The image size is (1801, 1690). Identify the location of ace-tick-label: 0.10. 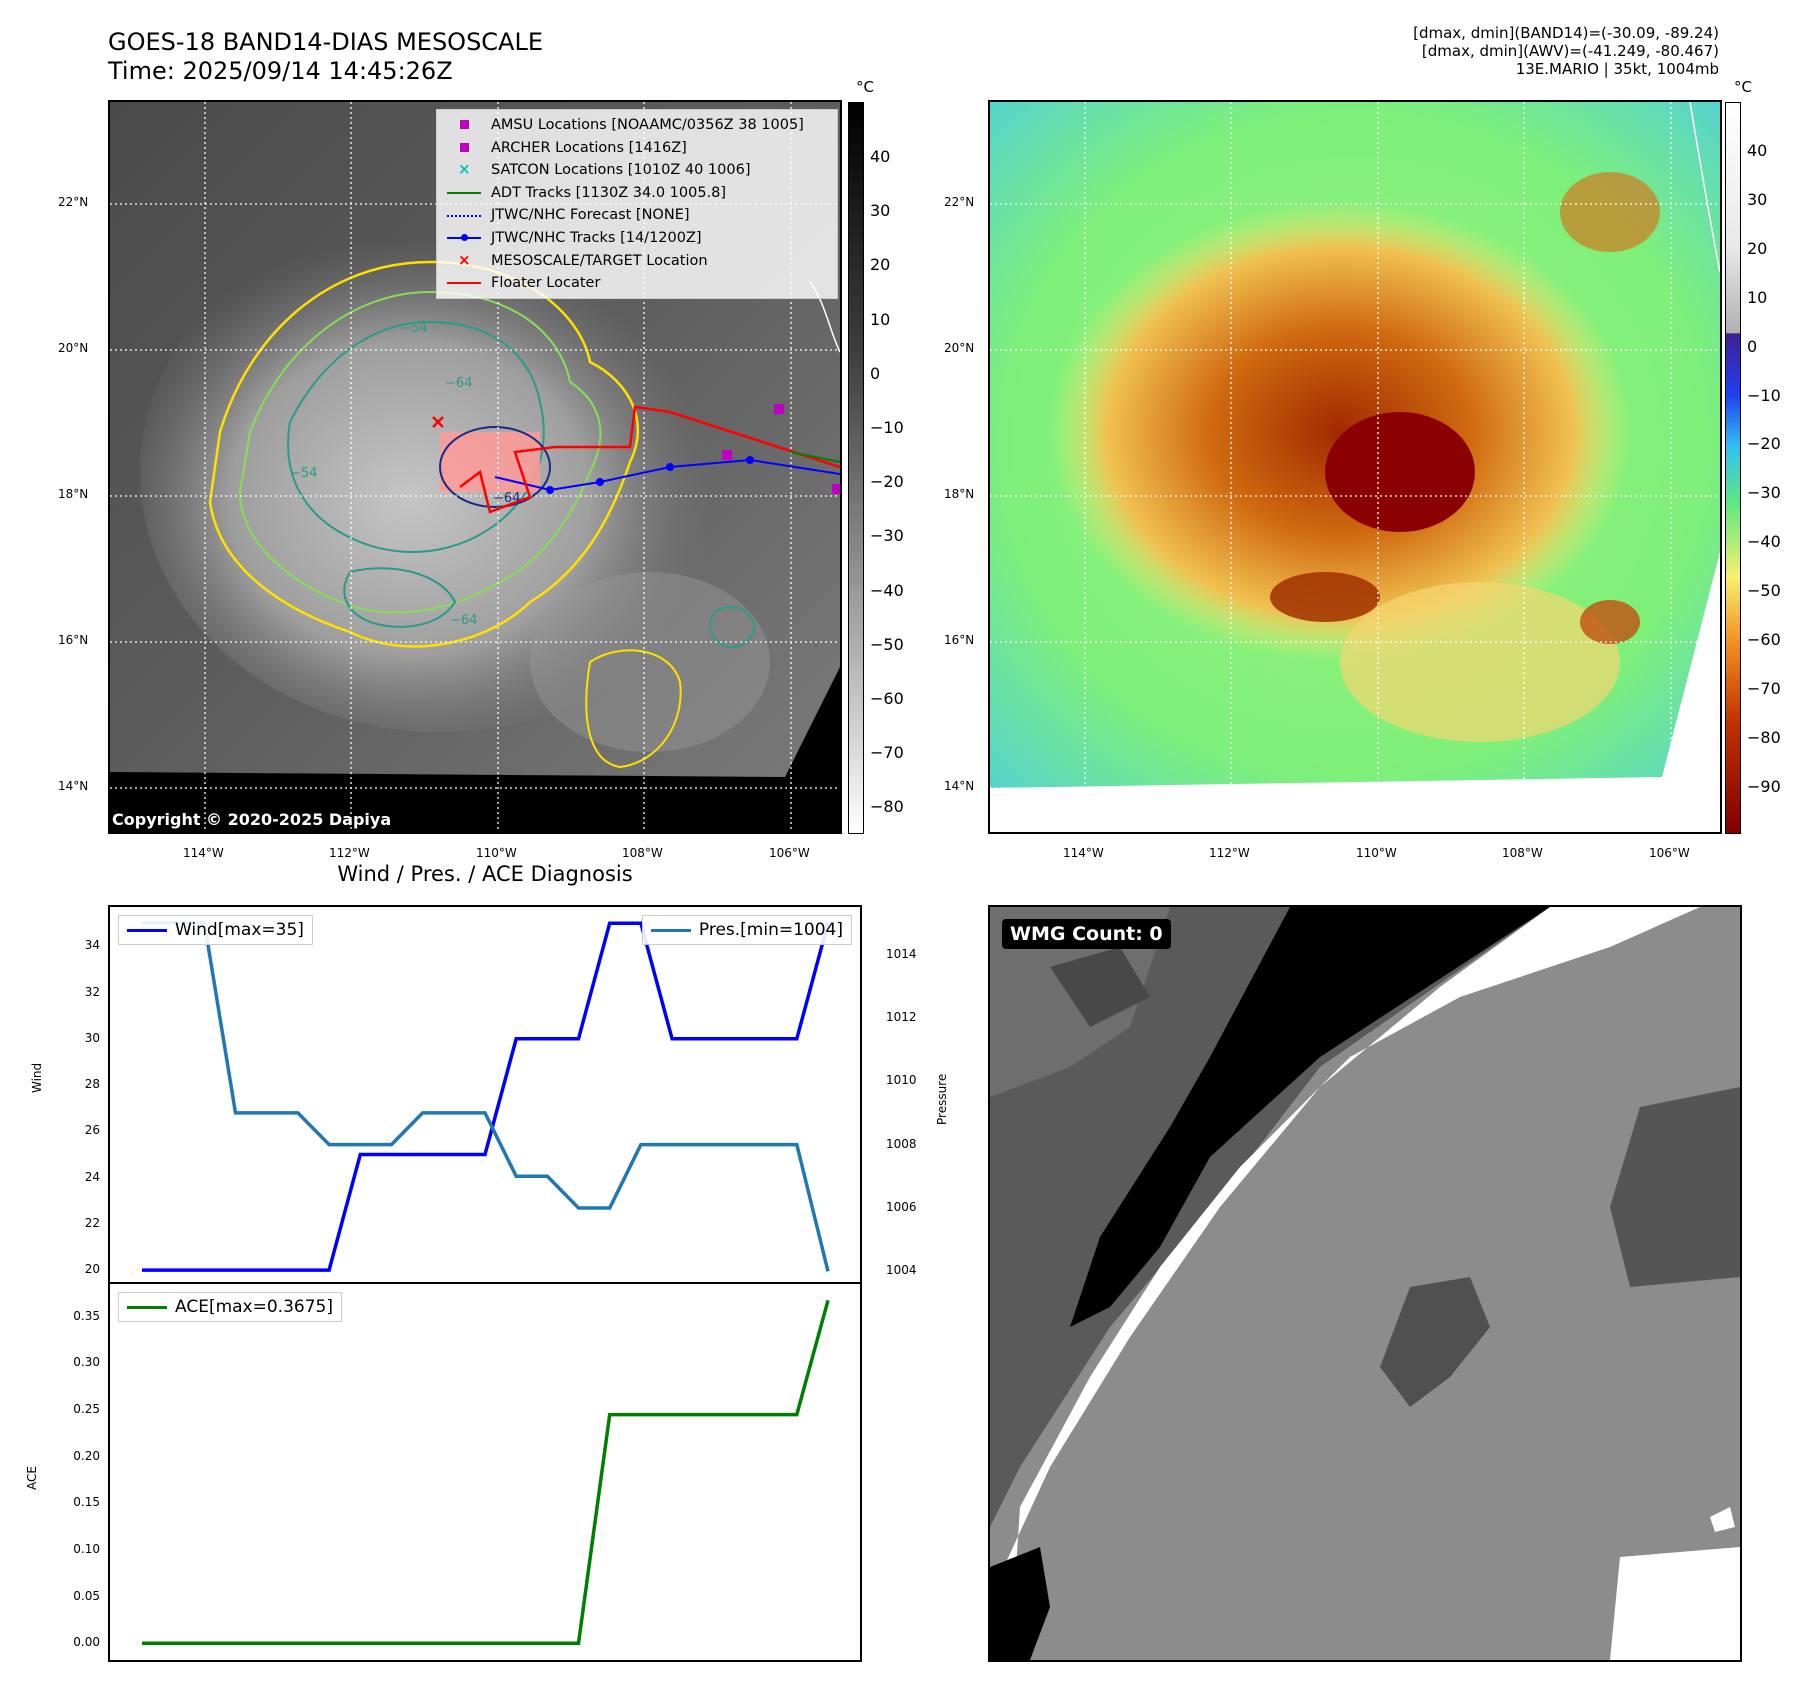
(86, 1548).